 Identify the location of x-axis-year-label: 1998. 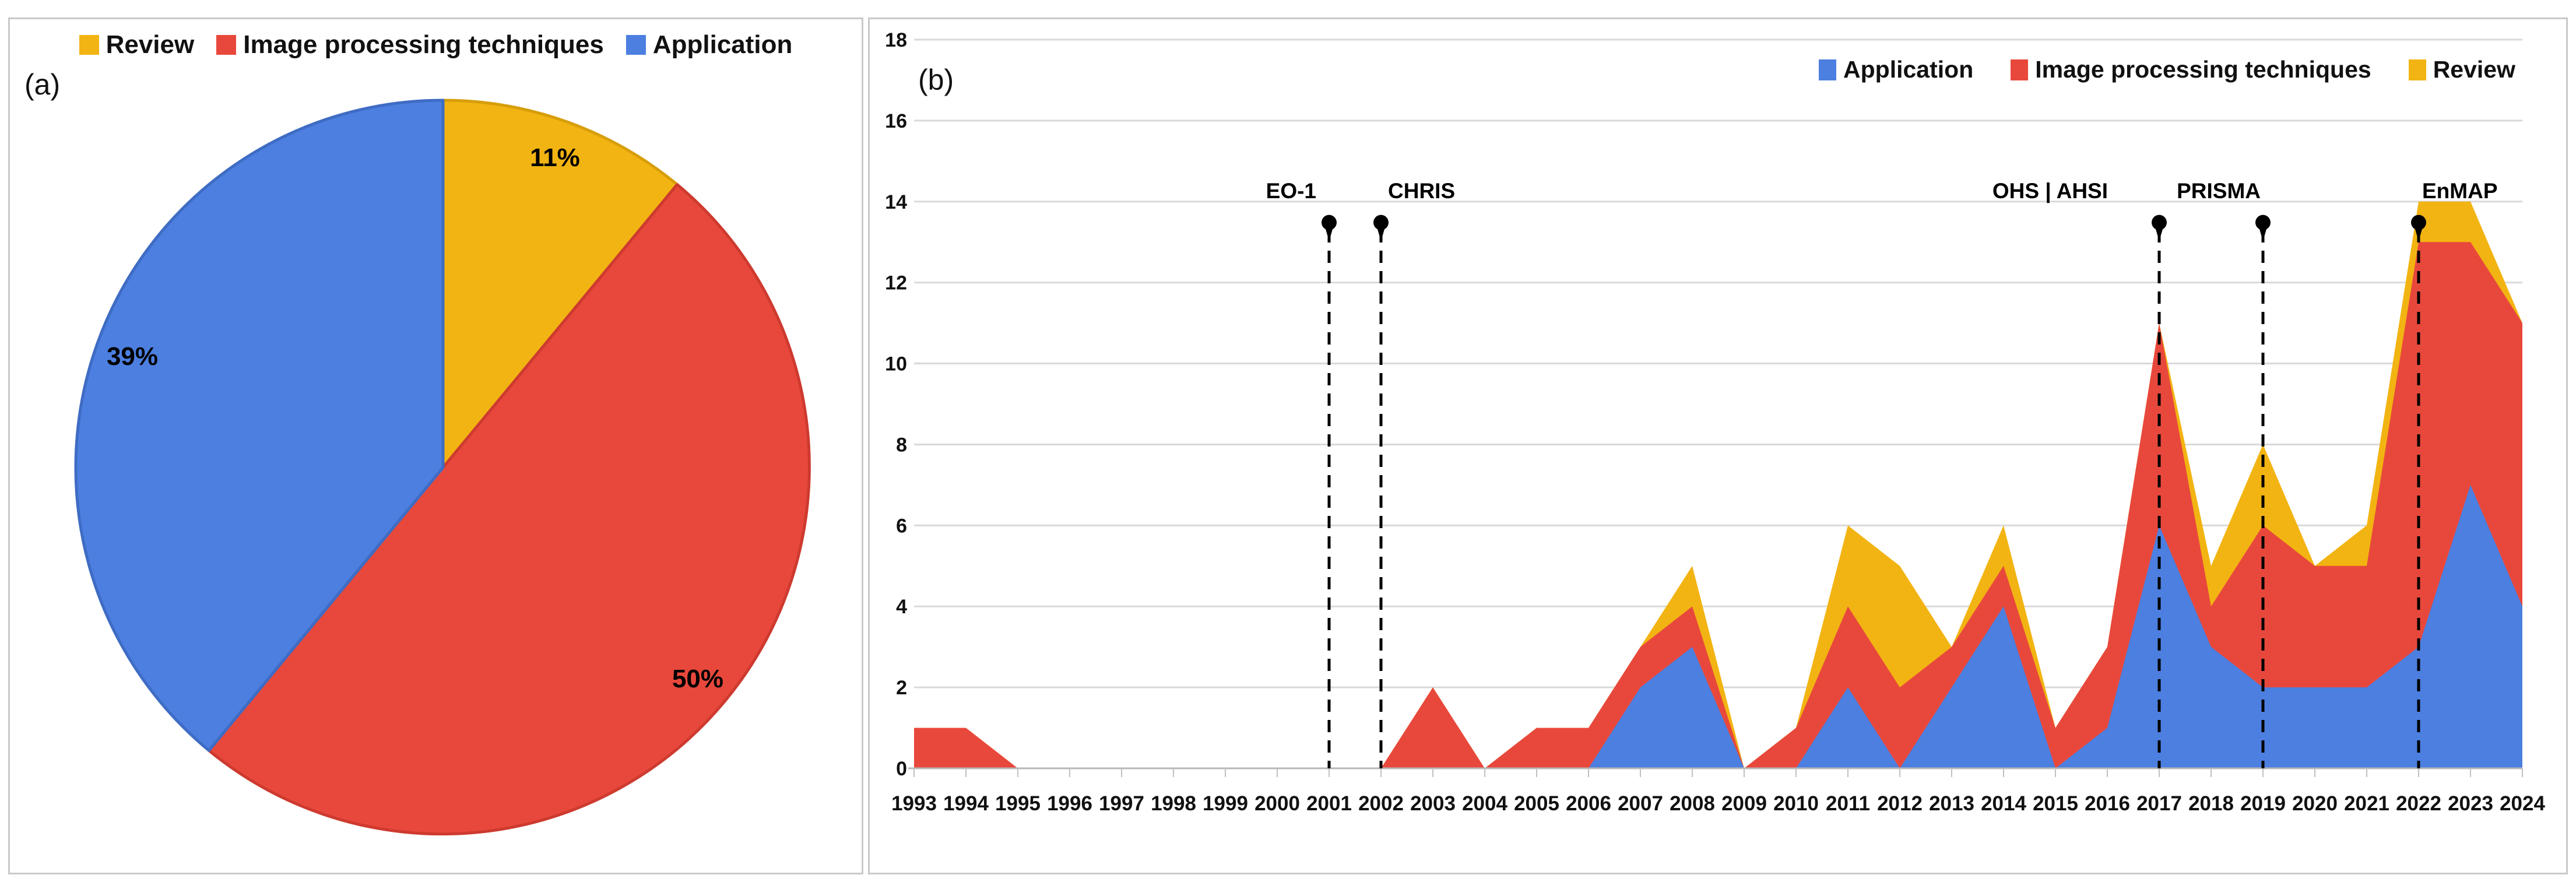
(1173, 804).